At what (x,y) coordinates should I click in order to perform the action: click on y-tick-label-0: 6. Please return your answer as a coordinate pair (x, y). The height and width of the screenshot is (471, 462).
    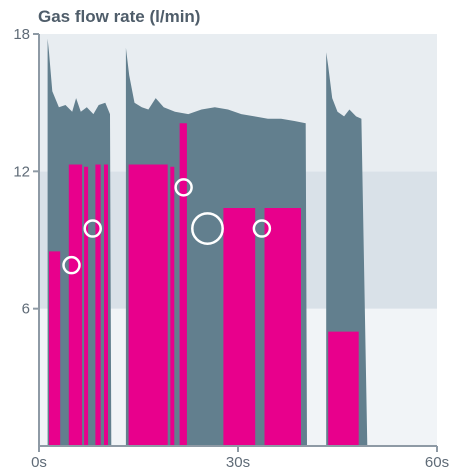
    Looking at the image, I should click on (26, 309).